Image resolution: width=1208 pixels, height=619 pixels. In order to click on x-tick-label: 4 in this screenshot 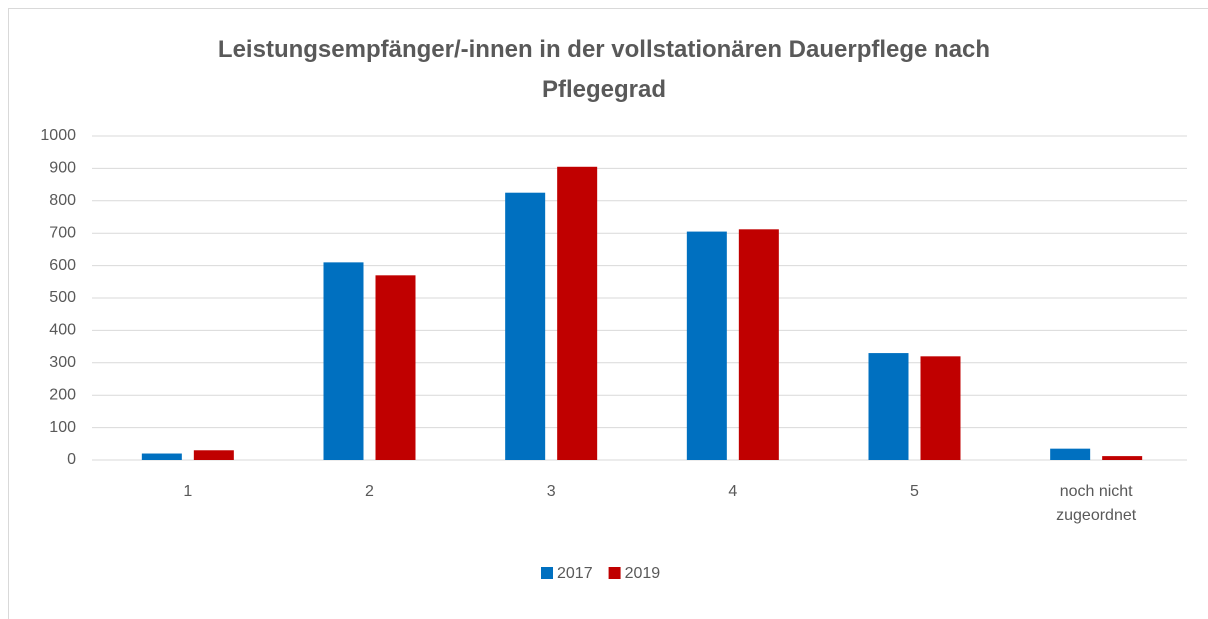, I will do `click(733, 491)`.